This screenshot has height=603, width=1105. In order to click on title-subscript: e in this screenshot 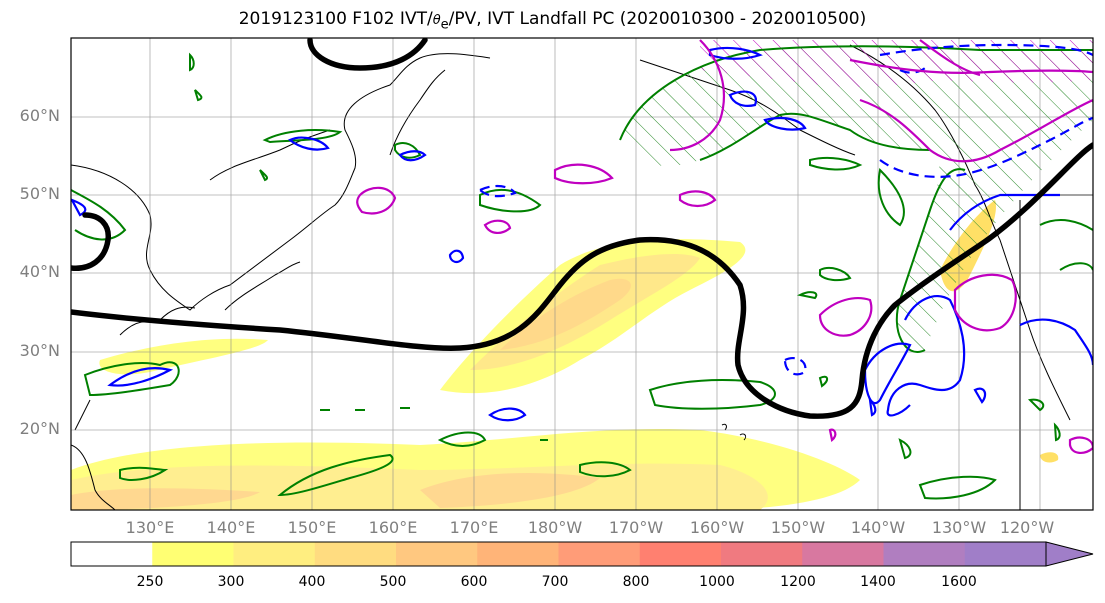, I will do `click(444, 25)`.